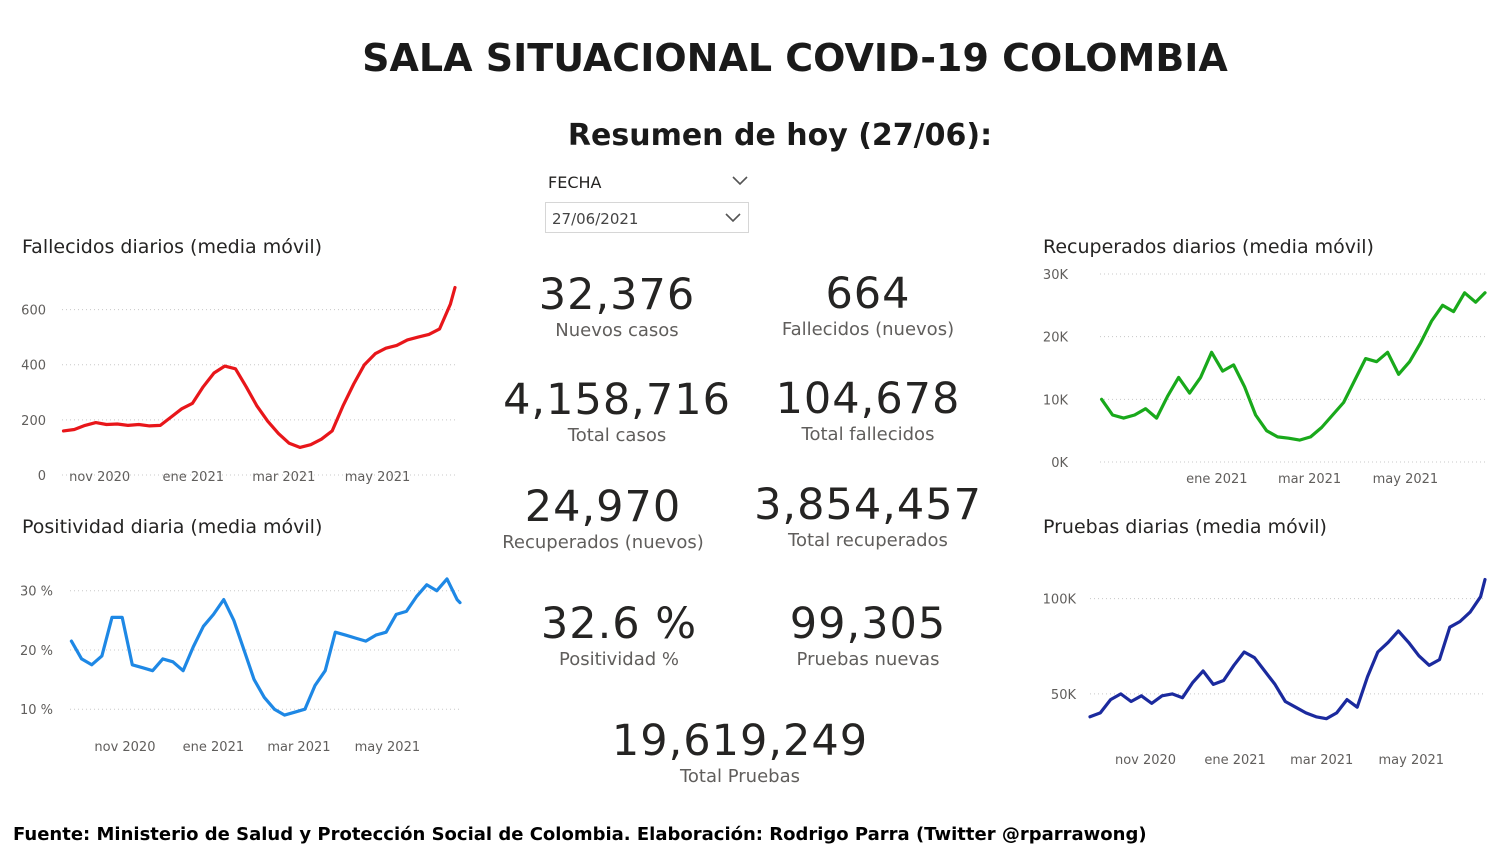 Image resolution: width=1507 pixels, height=856 pixels. I want to click on series-line-positividad, so click(265, 647).